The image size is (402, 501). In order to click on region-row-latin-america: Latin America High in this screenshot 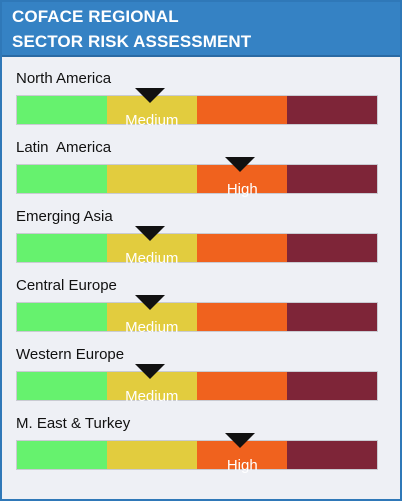, I will do `click(201, 172)`.